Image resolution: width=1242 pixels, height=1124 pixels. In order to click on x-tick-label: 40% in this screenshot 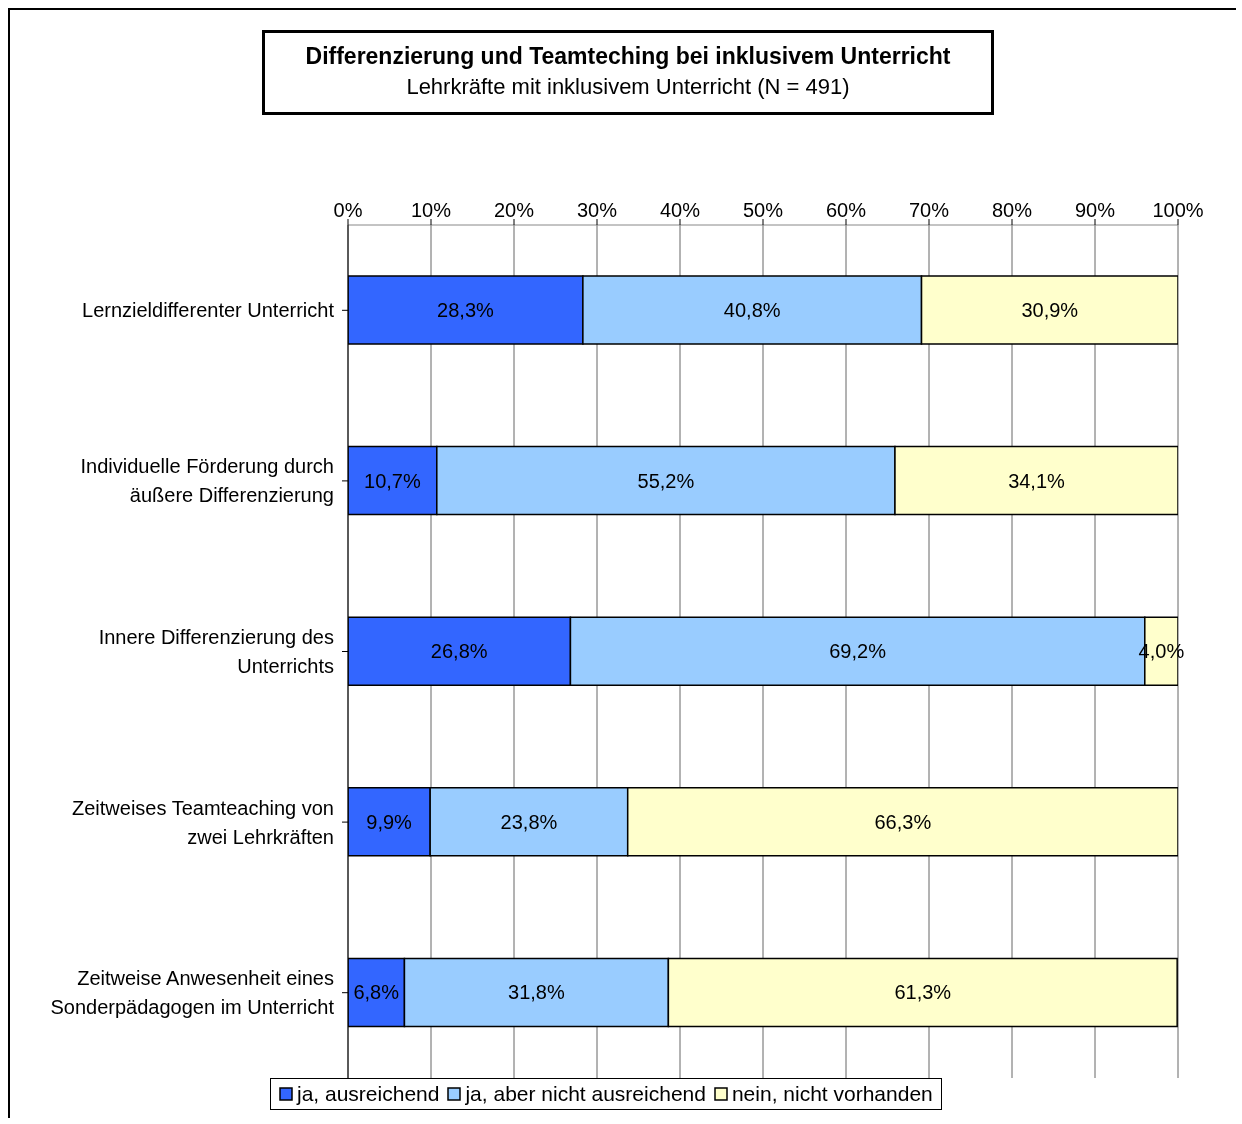, I will do `click(680, 210)`.